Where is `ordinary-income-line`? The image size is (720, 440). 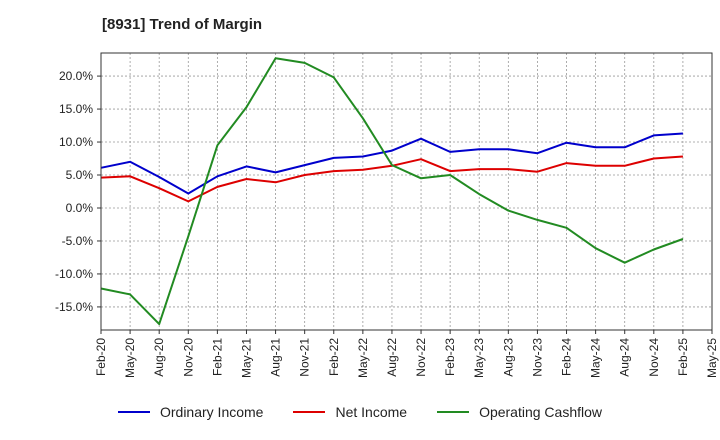 ordinary-income-line is located at coordinates (391, 163).